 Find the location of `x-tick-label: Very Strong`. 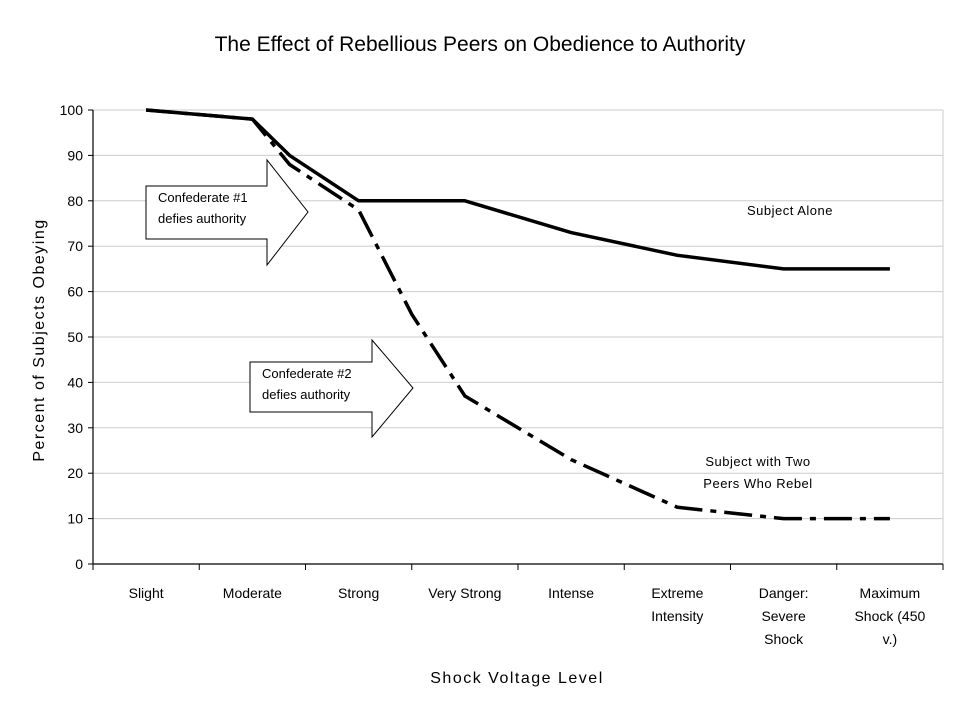

x-tick-label: Very Strong is located at coordinates (464, 593).